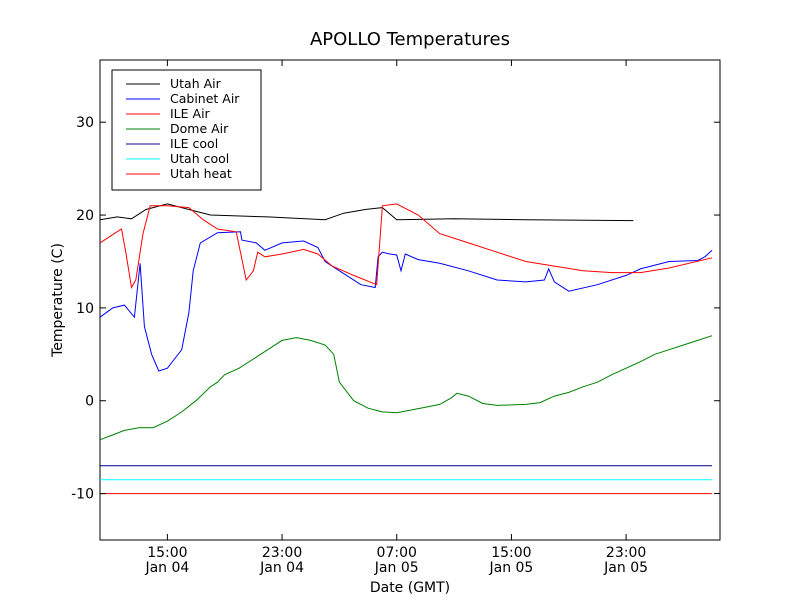 The height and width of the screenshot is (600, 800). I want to click on y-tick-label: 10, so click(85, 309).